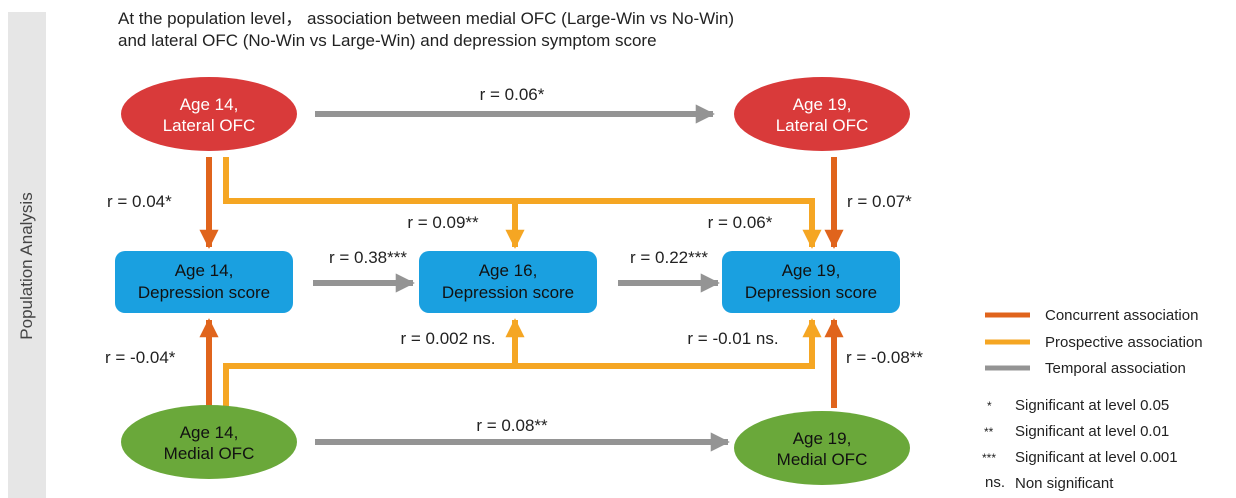 The height and width of the screenshot is (498, 1236). I want to click on node-medial19-line2: Medial OFC, so click(822, 459).